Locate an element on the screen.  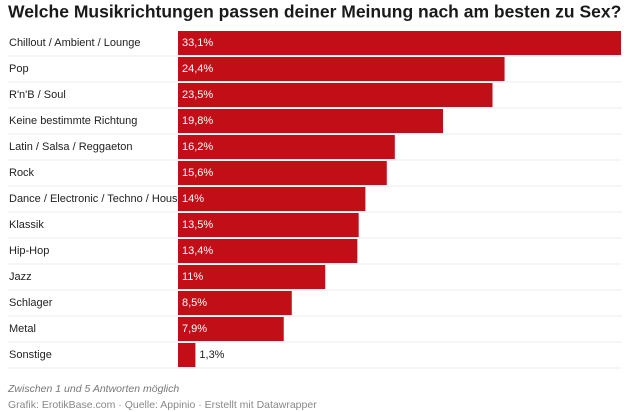
category-label: Rock is located at coordinates (22, 173).